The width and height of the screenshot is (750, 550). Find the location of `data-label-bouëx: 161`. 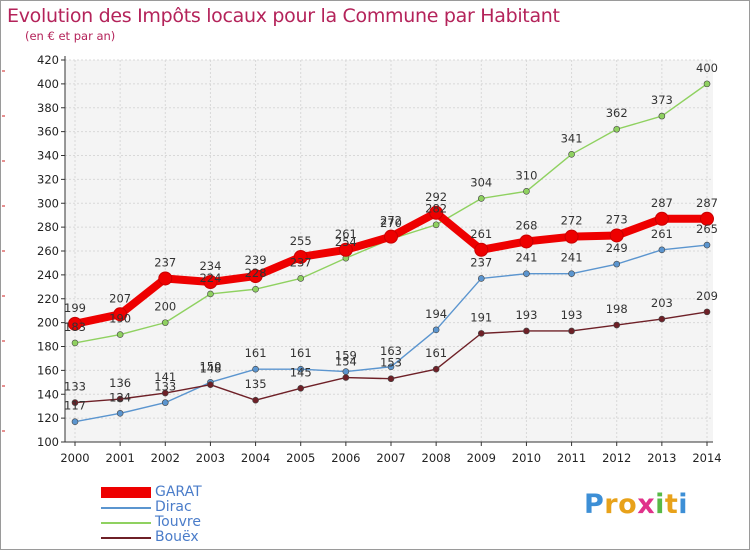

data-label-bouëx: 161 is located at coordinates (436, 353).